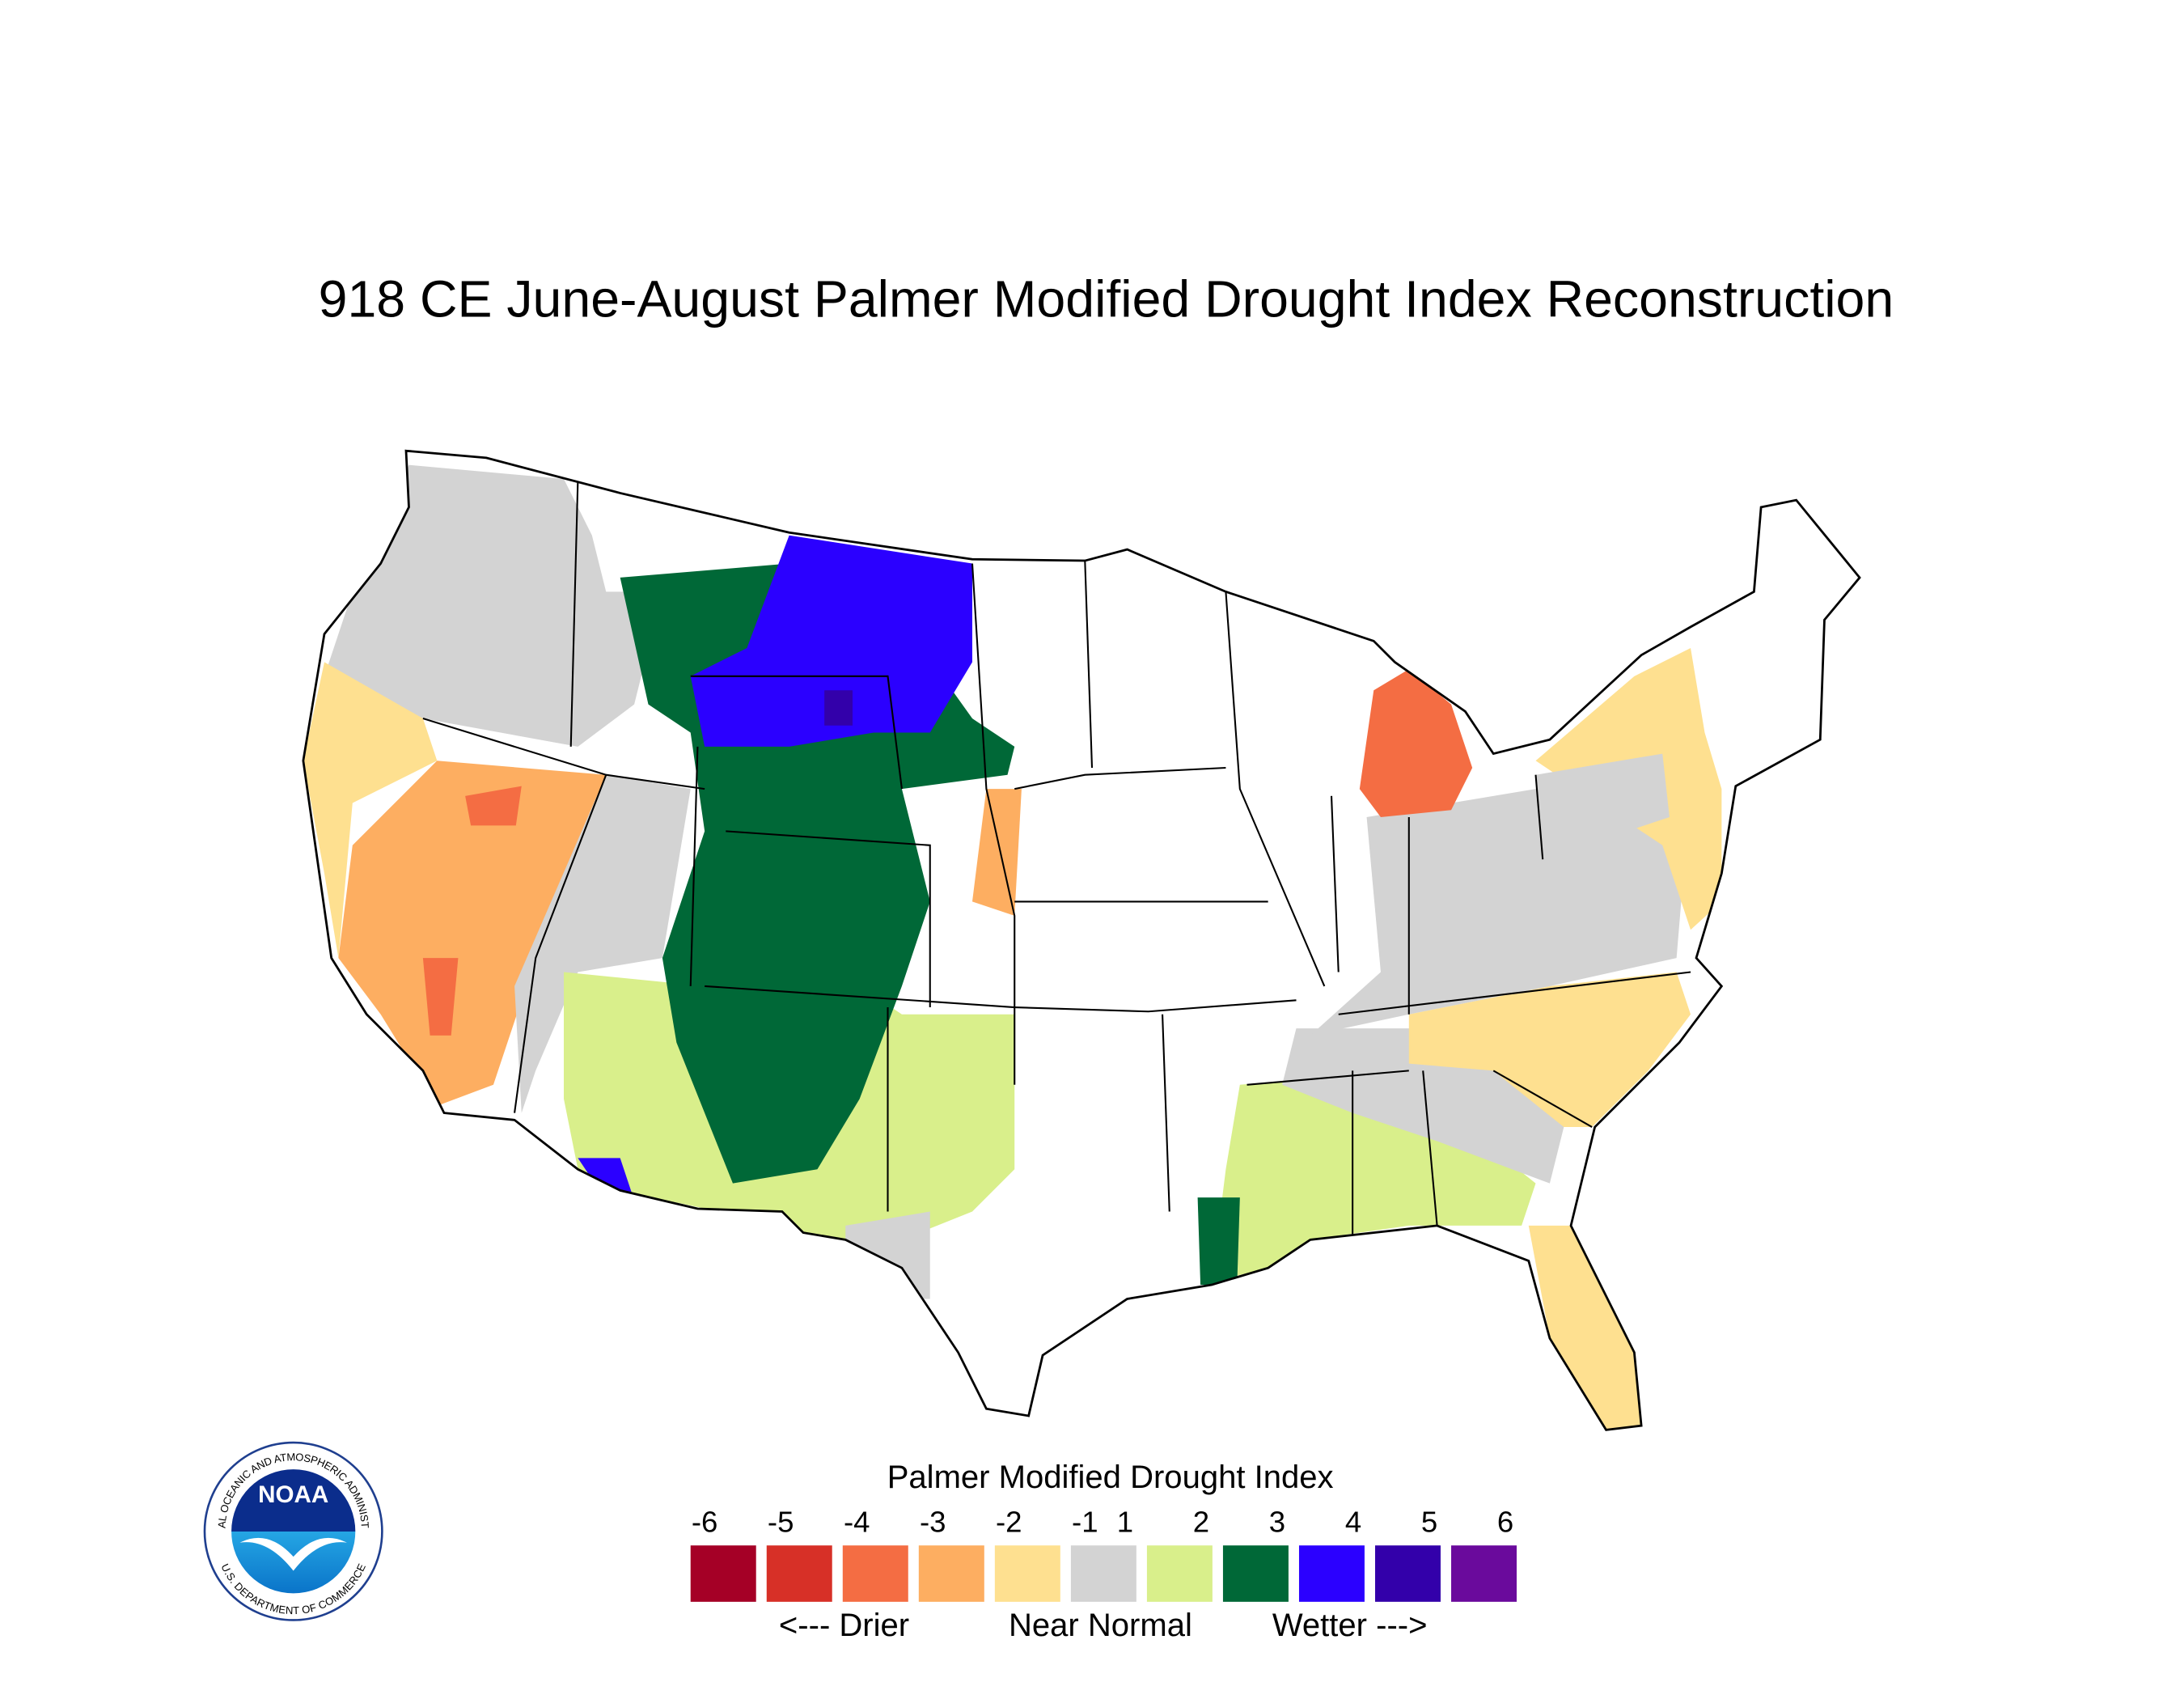 The height and width of the screenshot is (1699, 2184). What do you see at coordinates (1201, 1522) in the screenshot?
I see `legend-tick-label: 2` at bounding box center [1201, 1522].